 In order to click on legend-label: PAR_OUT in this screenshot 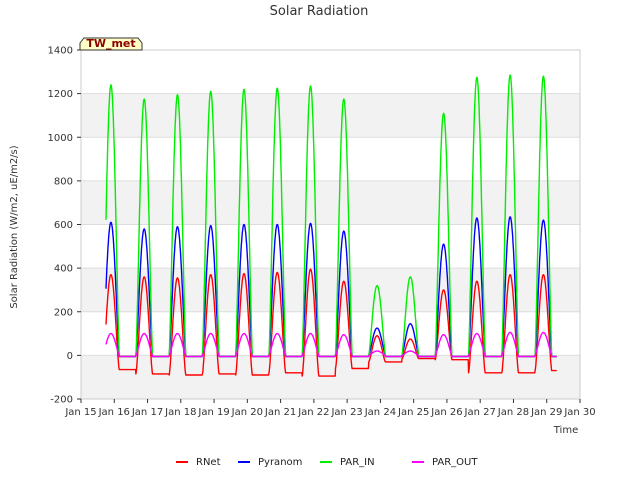, I will do `click(455, 462)`.